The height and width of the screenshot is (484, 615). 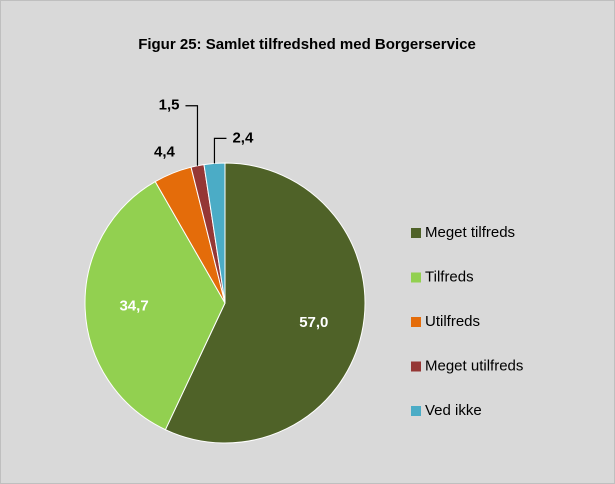 I want to click on legend-label: Meget tilfreds, so click(x=470, y=232).